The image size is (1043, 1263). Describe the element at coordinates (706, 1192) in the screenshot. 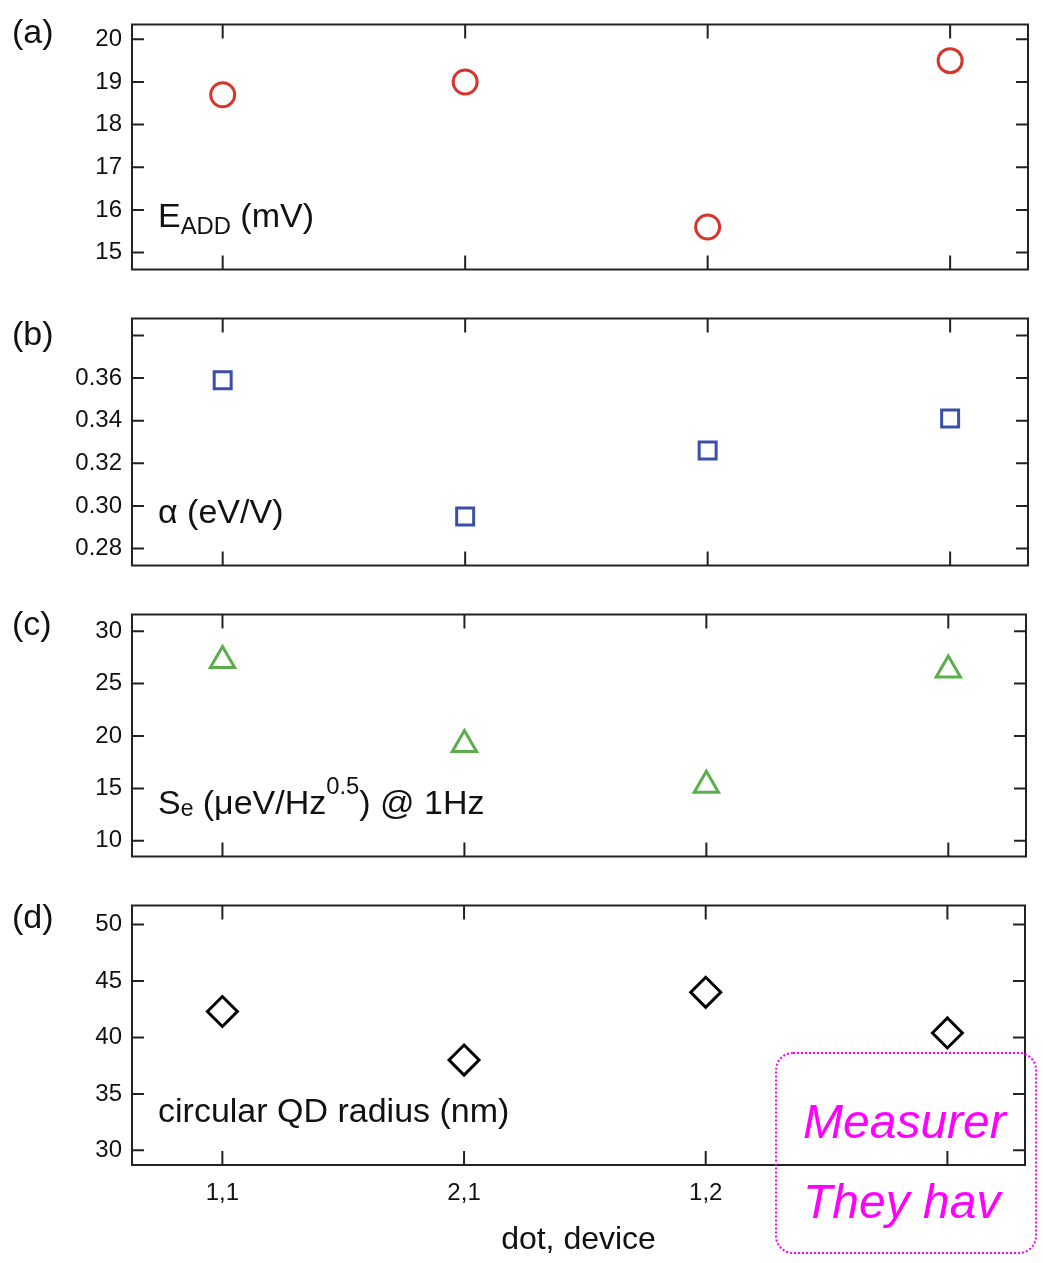

I see `x-tick-label: 1,2` at that location.